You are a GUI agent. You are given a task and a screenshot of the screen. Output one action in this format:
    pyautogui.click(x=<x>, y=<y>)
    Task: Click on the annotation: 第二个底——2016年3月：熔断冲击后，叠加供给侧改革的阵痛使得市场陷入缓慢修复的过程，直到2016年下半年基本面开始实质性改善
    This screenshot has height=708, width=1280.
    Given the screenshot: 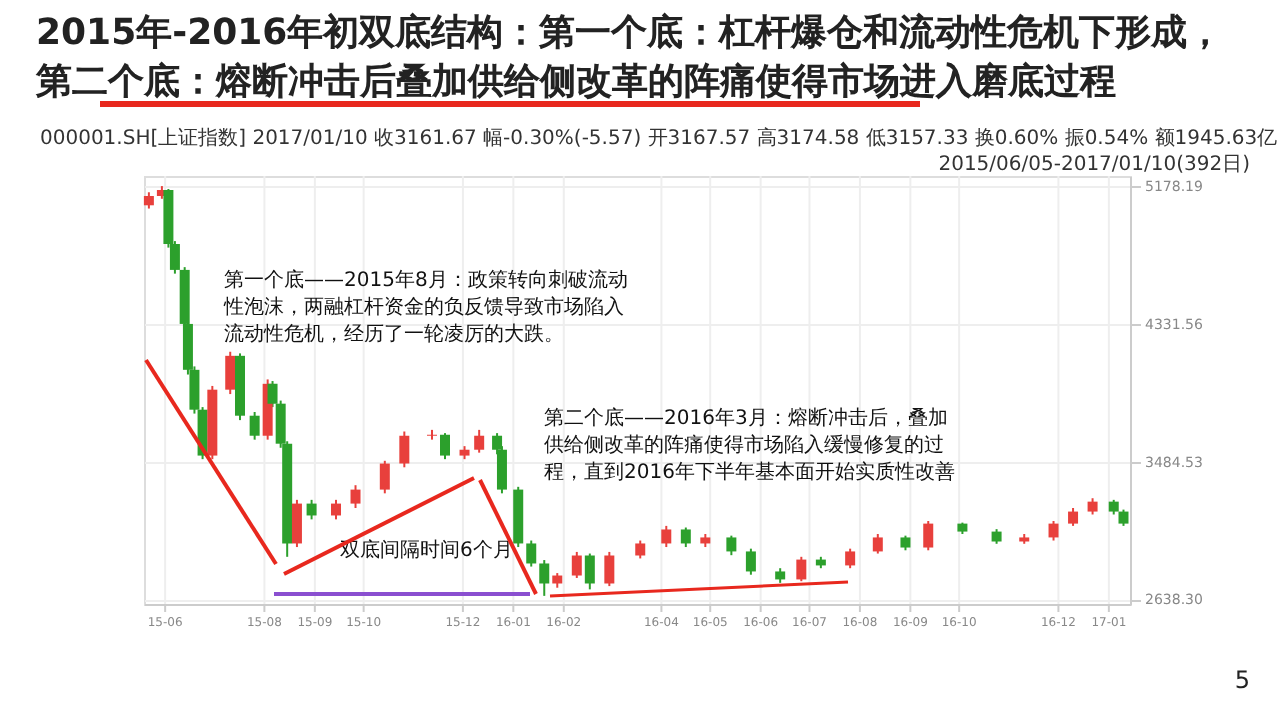 What is the action you would take?
    pyautogui.click(x=749, y=445)
    